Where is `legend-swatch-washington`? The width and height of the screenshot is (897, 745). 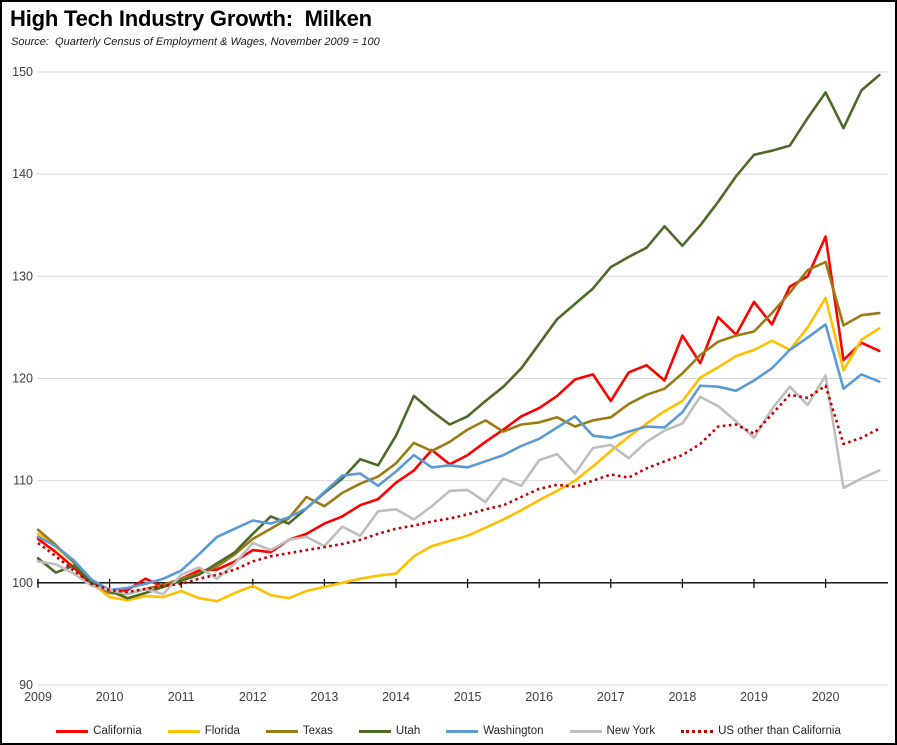 legend-swatch-washington is located at coordinates (462, 731).